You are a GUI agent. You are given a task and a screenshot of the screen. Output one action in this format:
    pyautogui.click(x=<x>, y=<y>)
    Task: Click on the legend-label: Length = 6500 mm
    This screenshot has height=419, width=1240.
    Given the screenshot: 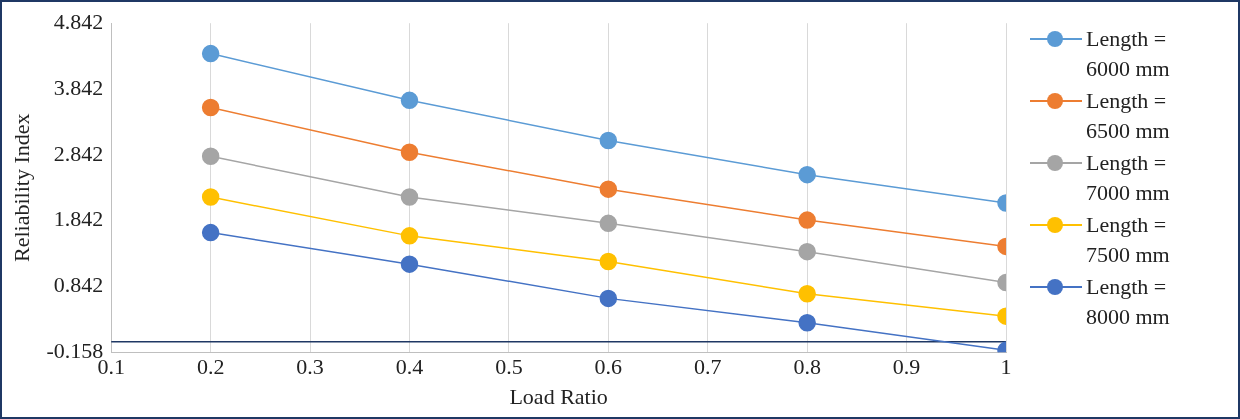 What is the action you would take?
    pyautogui.click(x=1128, y=116)
    